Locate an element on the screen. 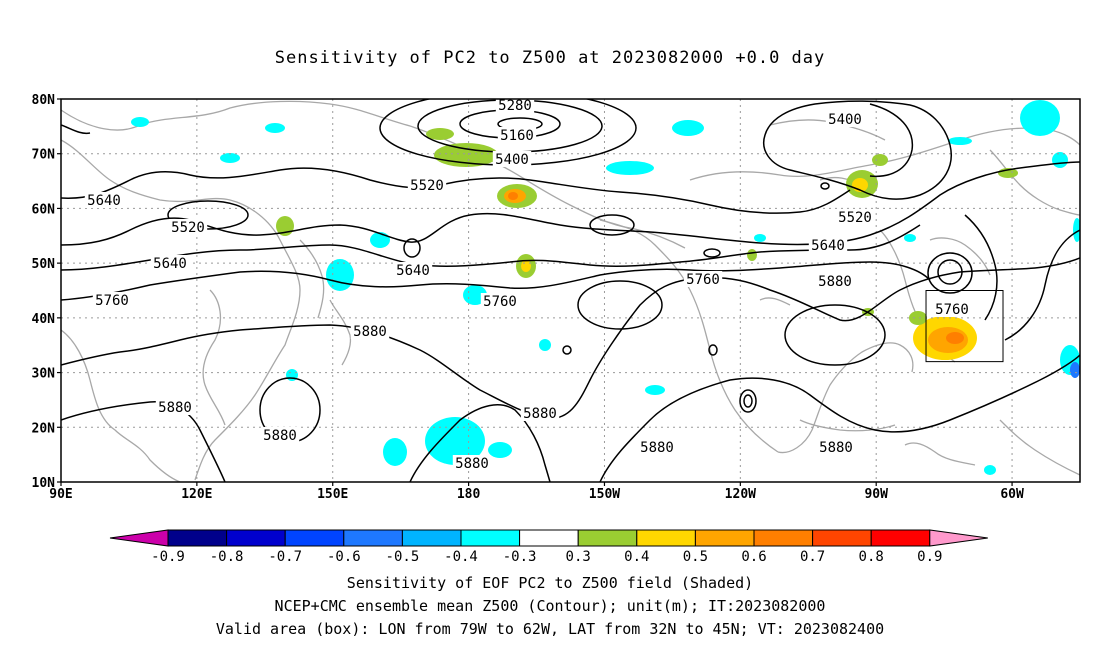 The width and height of the screenshot is (1100, 650). colorbar-max-arrow is located at coordinates (958, 538).